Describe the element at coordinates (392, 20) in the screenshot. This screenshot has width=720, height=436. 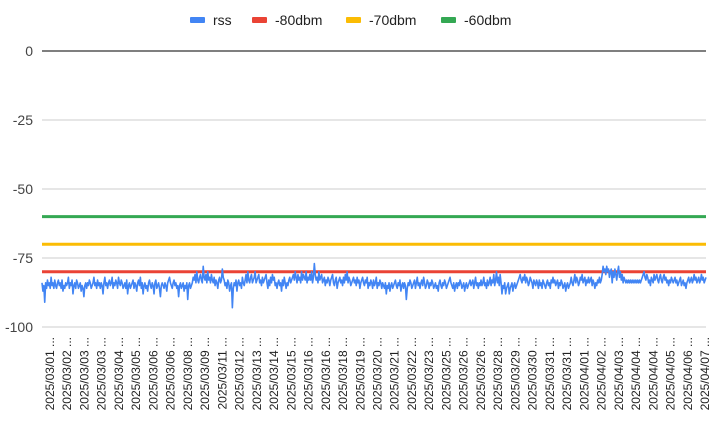
I see `legend-label: -70dbm` at that location.